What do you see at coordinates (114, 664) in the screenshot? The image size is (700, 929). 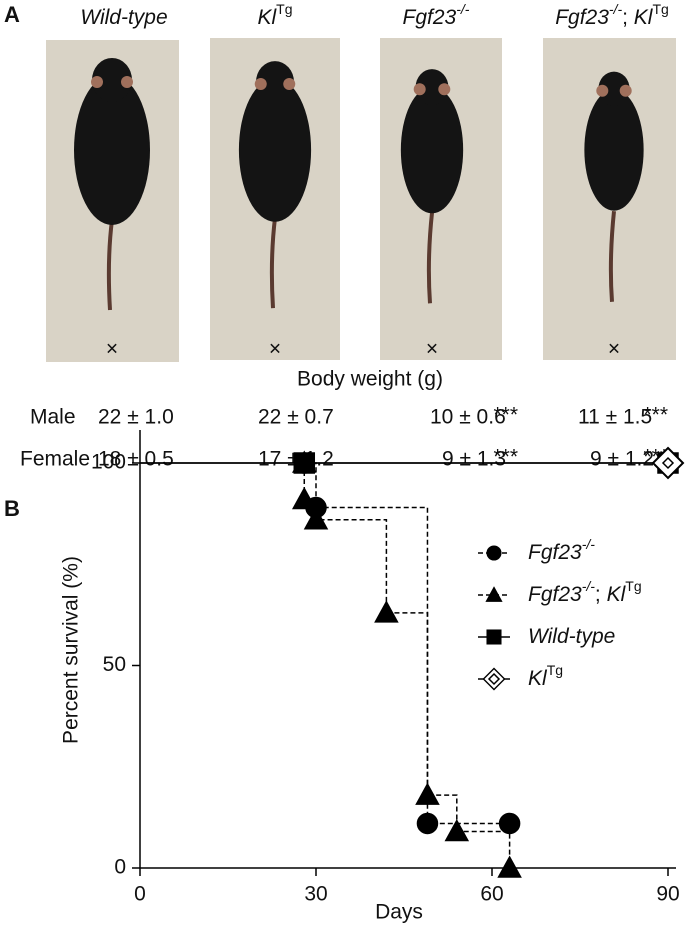 I see `y-tick-label: 50` at bounding box center [114, 664].